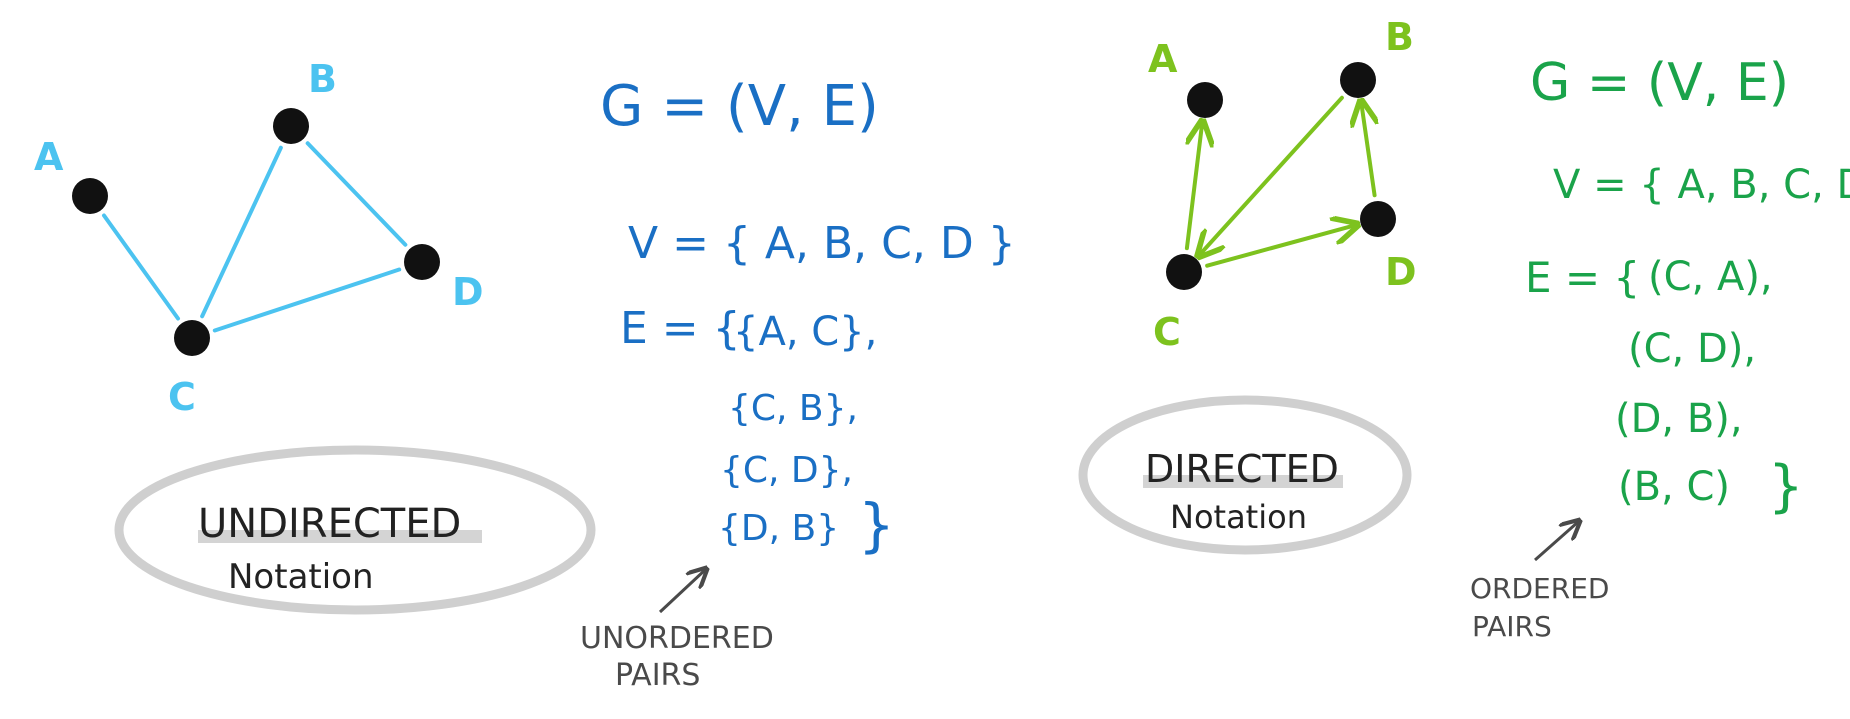 The image size is (1850, 719). Describe the element at coordinates (307, 300) in the screenshot. I see `undirected-edge-c-d` at that location.